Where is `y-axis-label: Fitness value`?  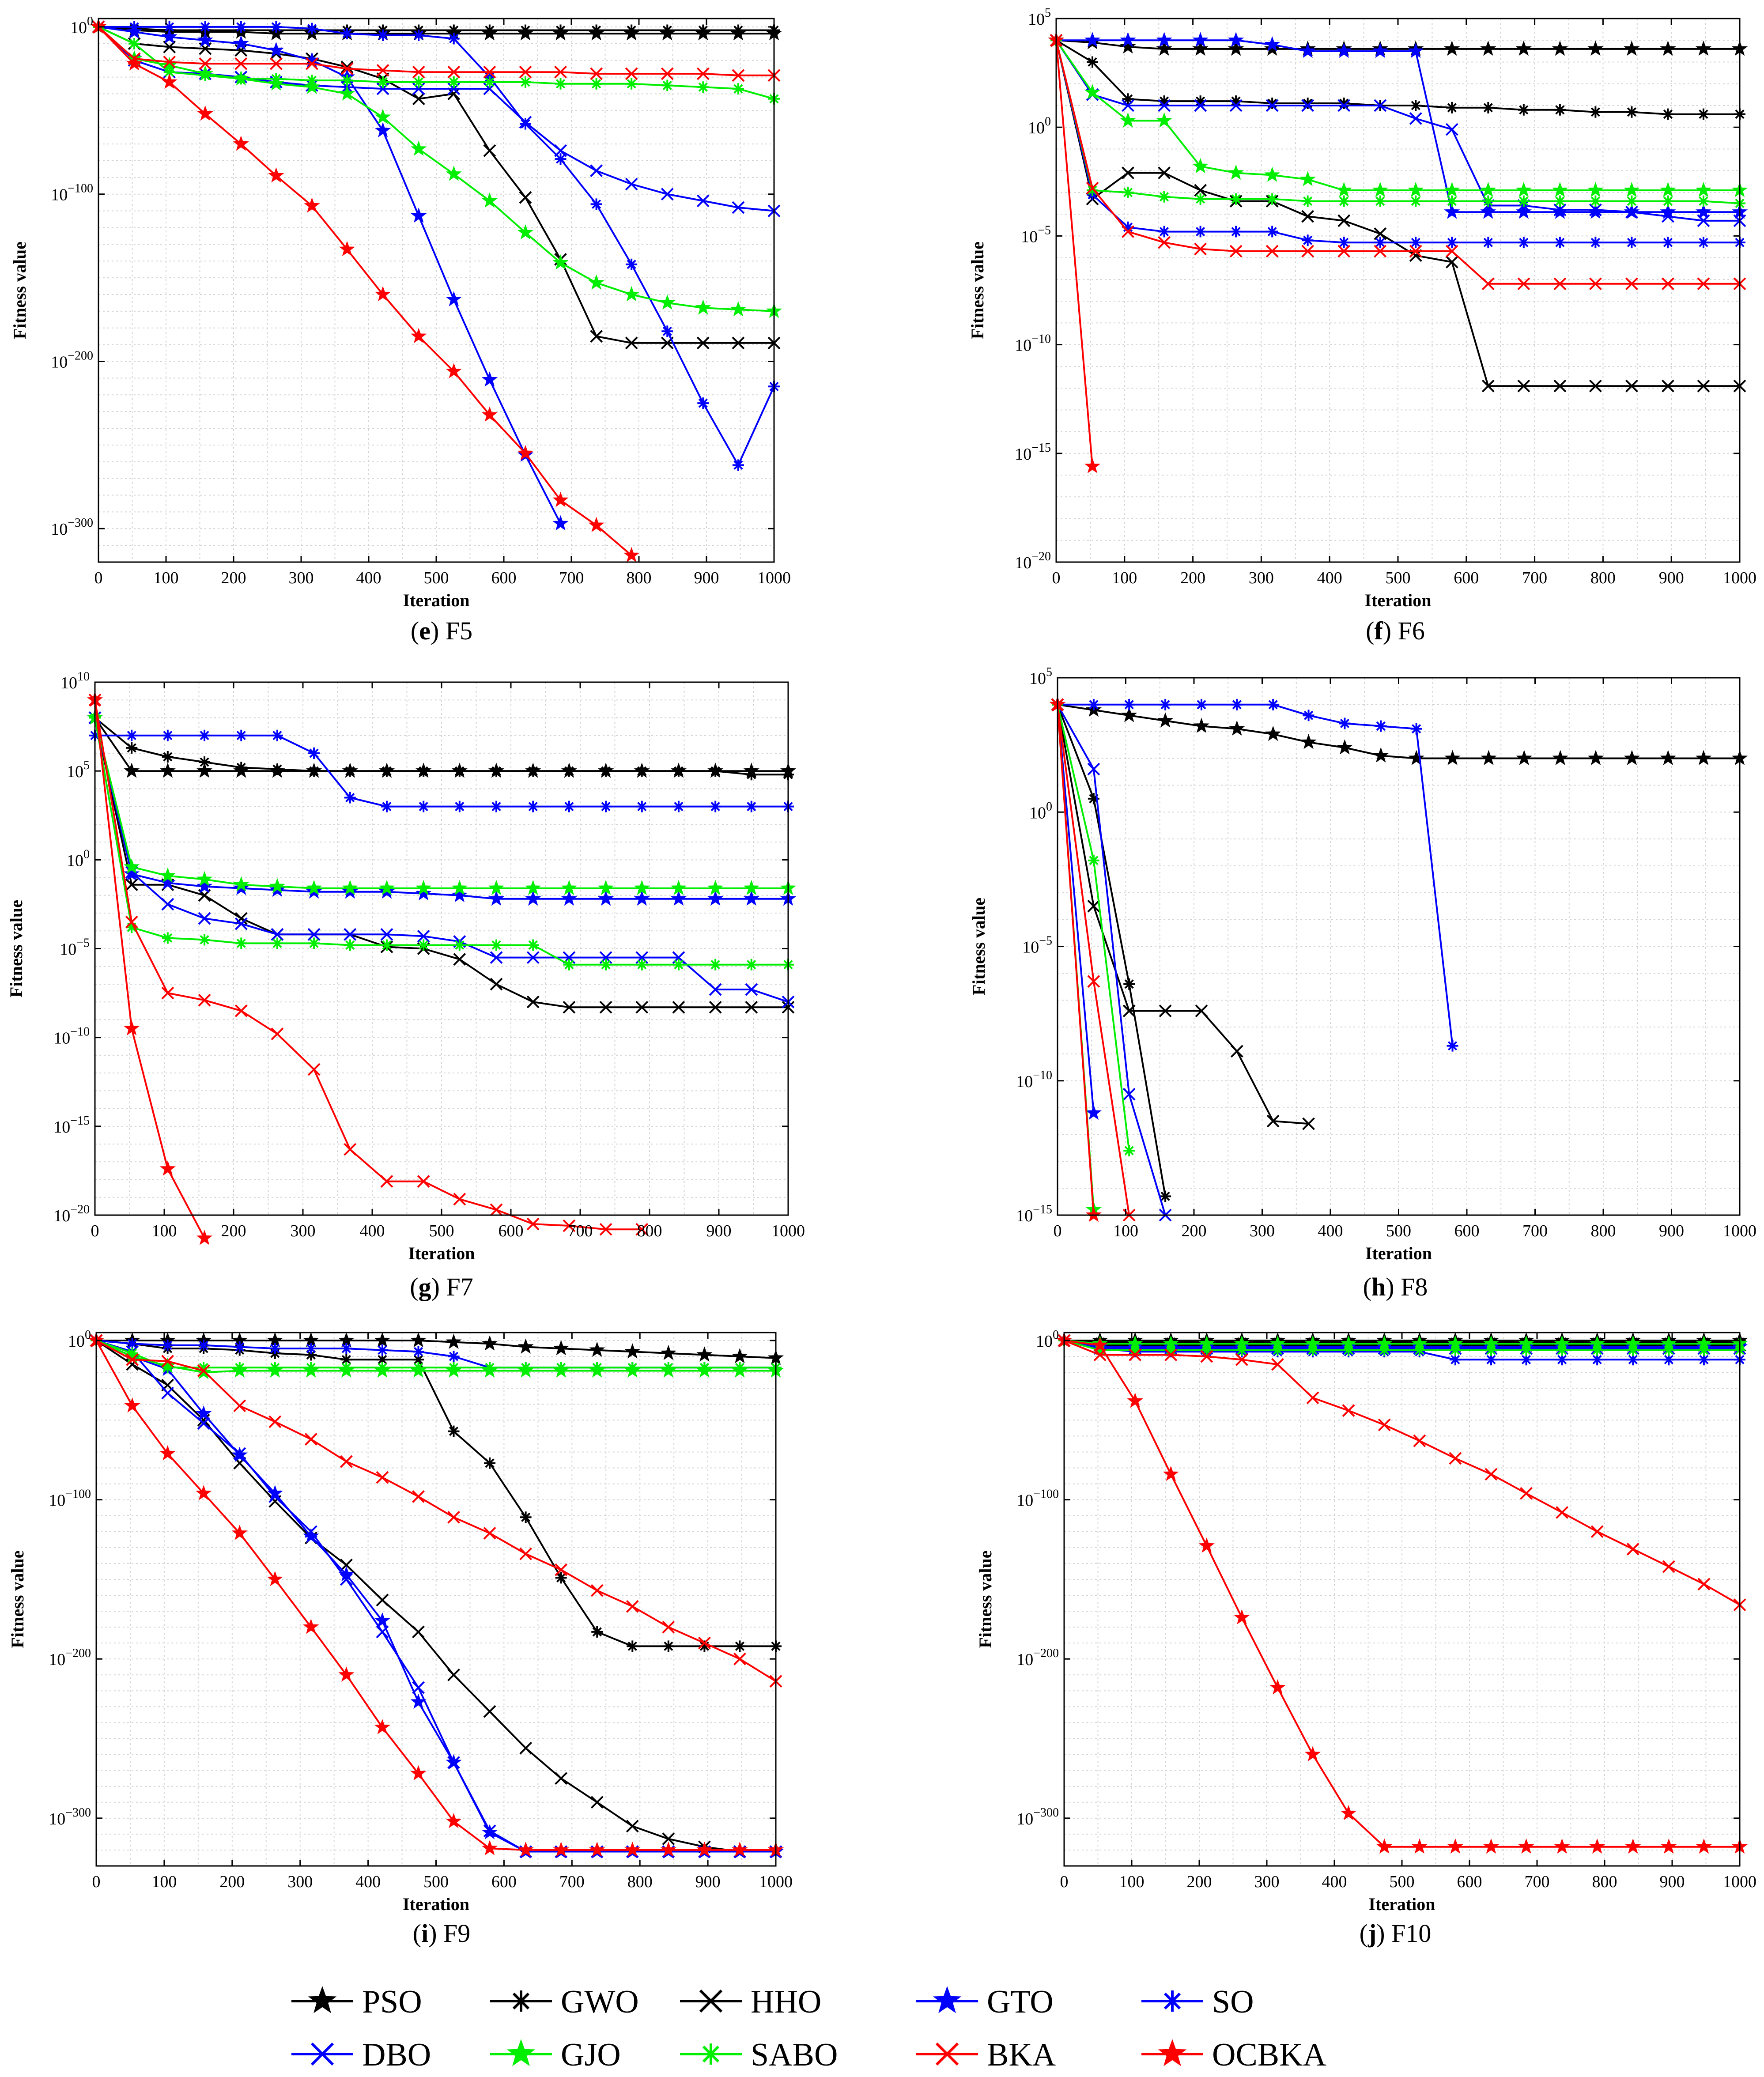
y-axis-label: Fitness value is located at coordinates (985, 1599).